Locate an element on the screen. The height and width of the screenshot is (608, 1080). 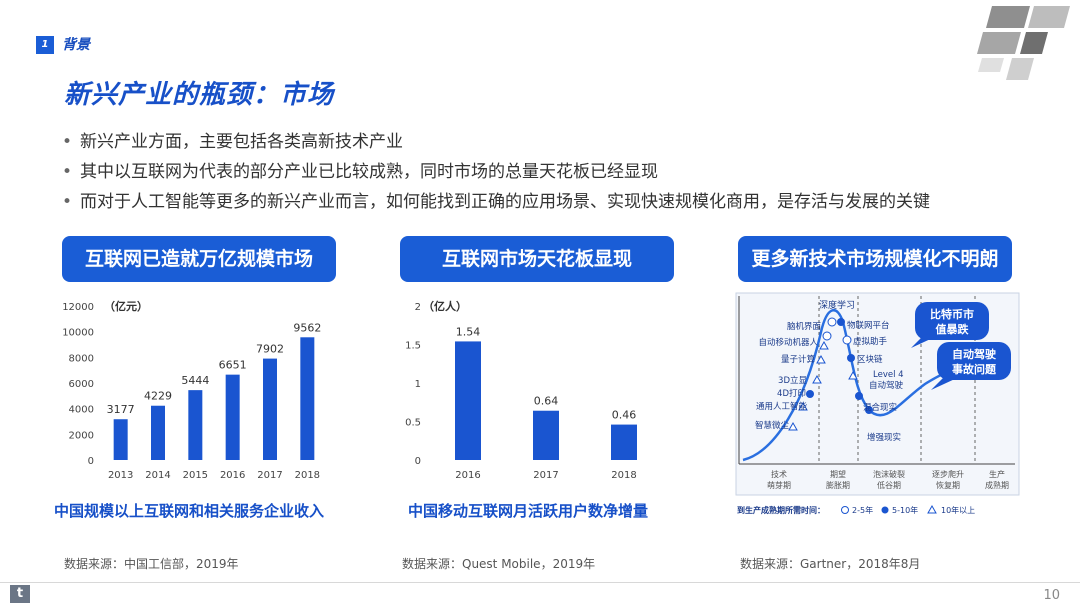
section-label: 背景 is located at coordinates (76, 45).